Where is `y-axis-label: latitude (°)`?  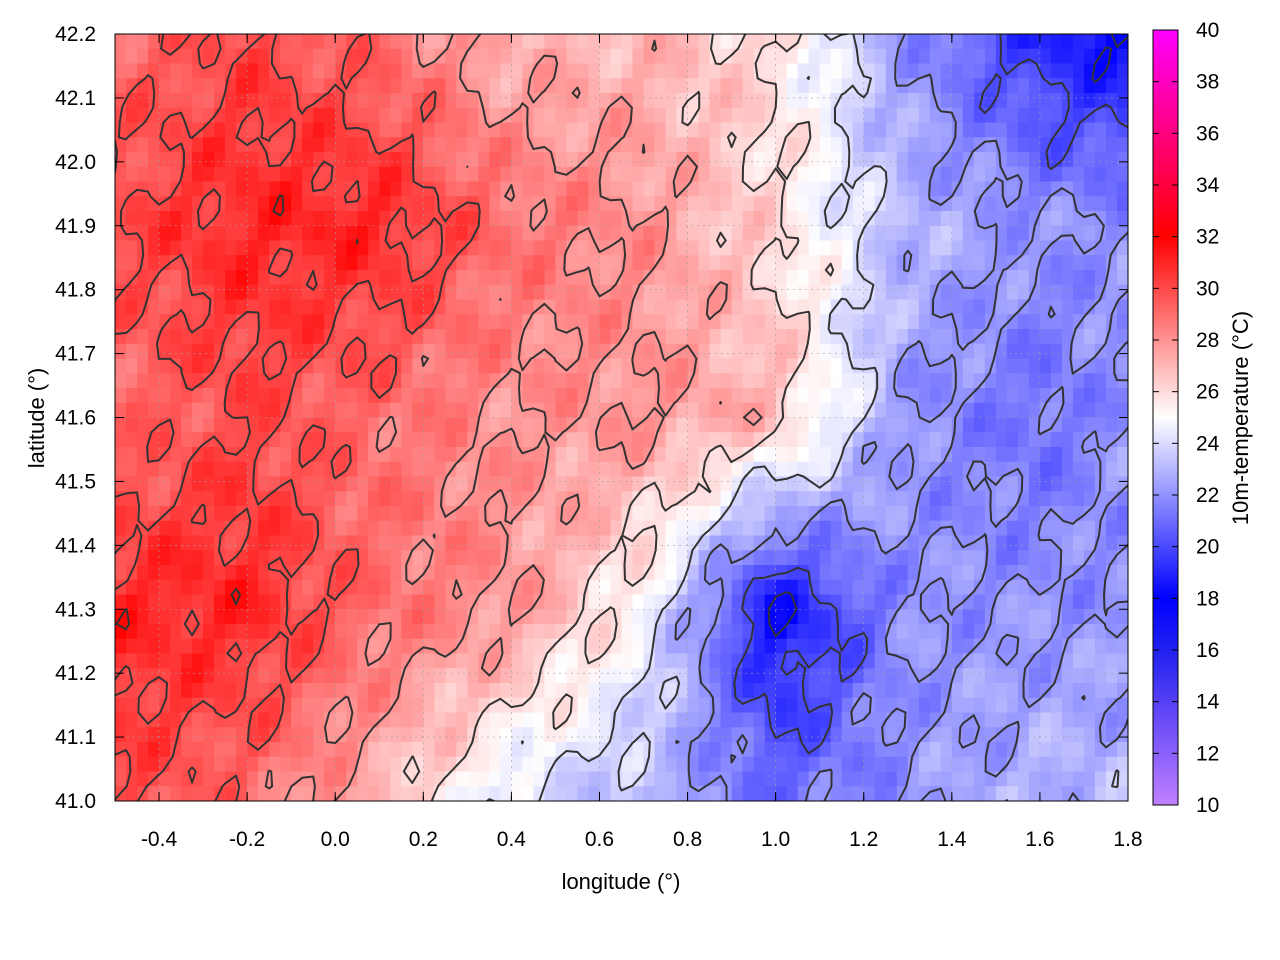
y-axis-label: latitude (°) is located at coordinates (36, 418).